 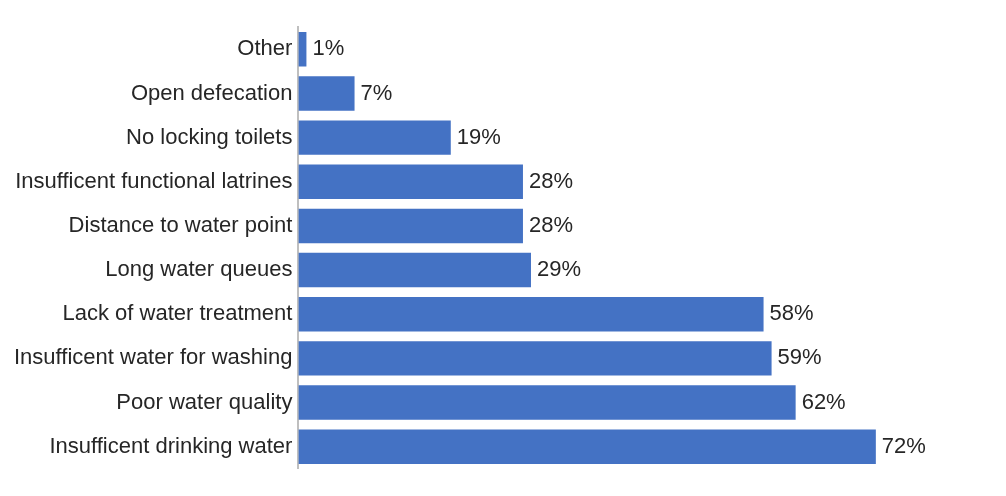 What do you see at coordinates (153, 357) in the screenshot?
I see `y-tick-label: Insufficent water for washing` at bounding box center [153, 357].